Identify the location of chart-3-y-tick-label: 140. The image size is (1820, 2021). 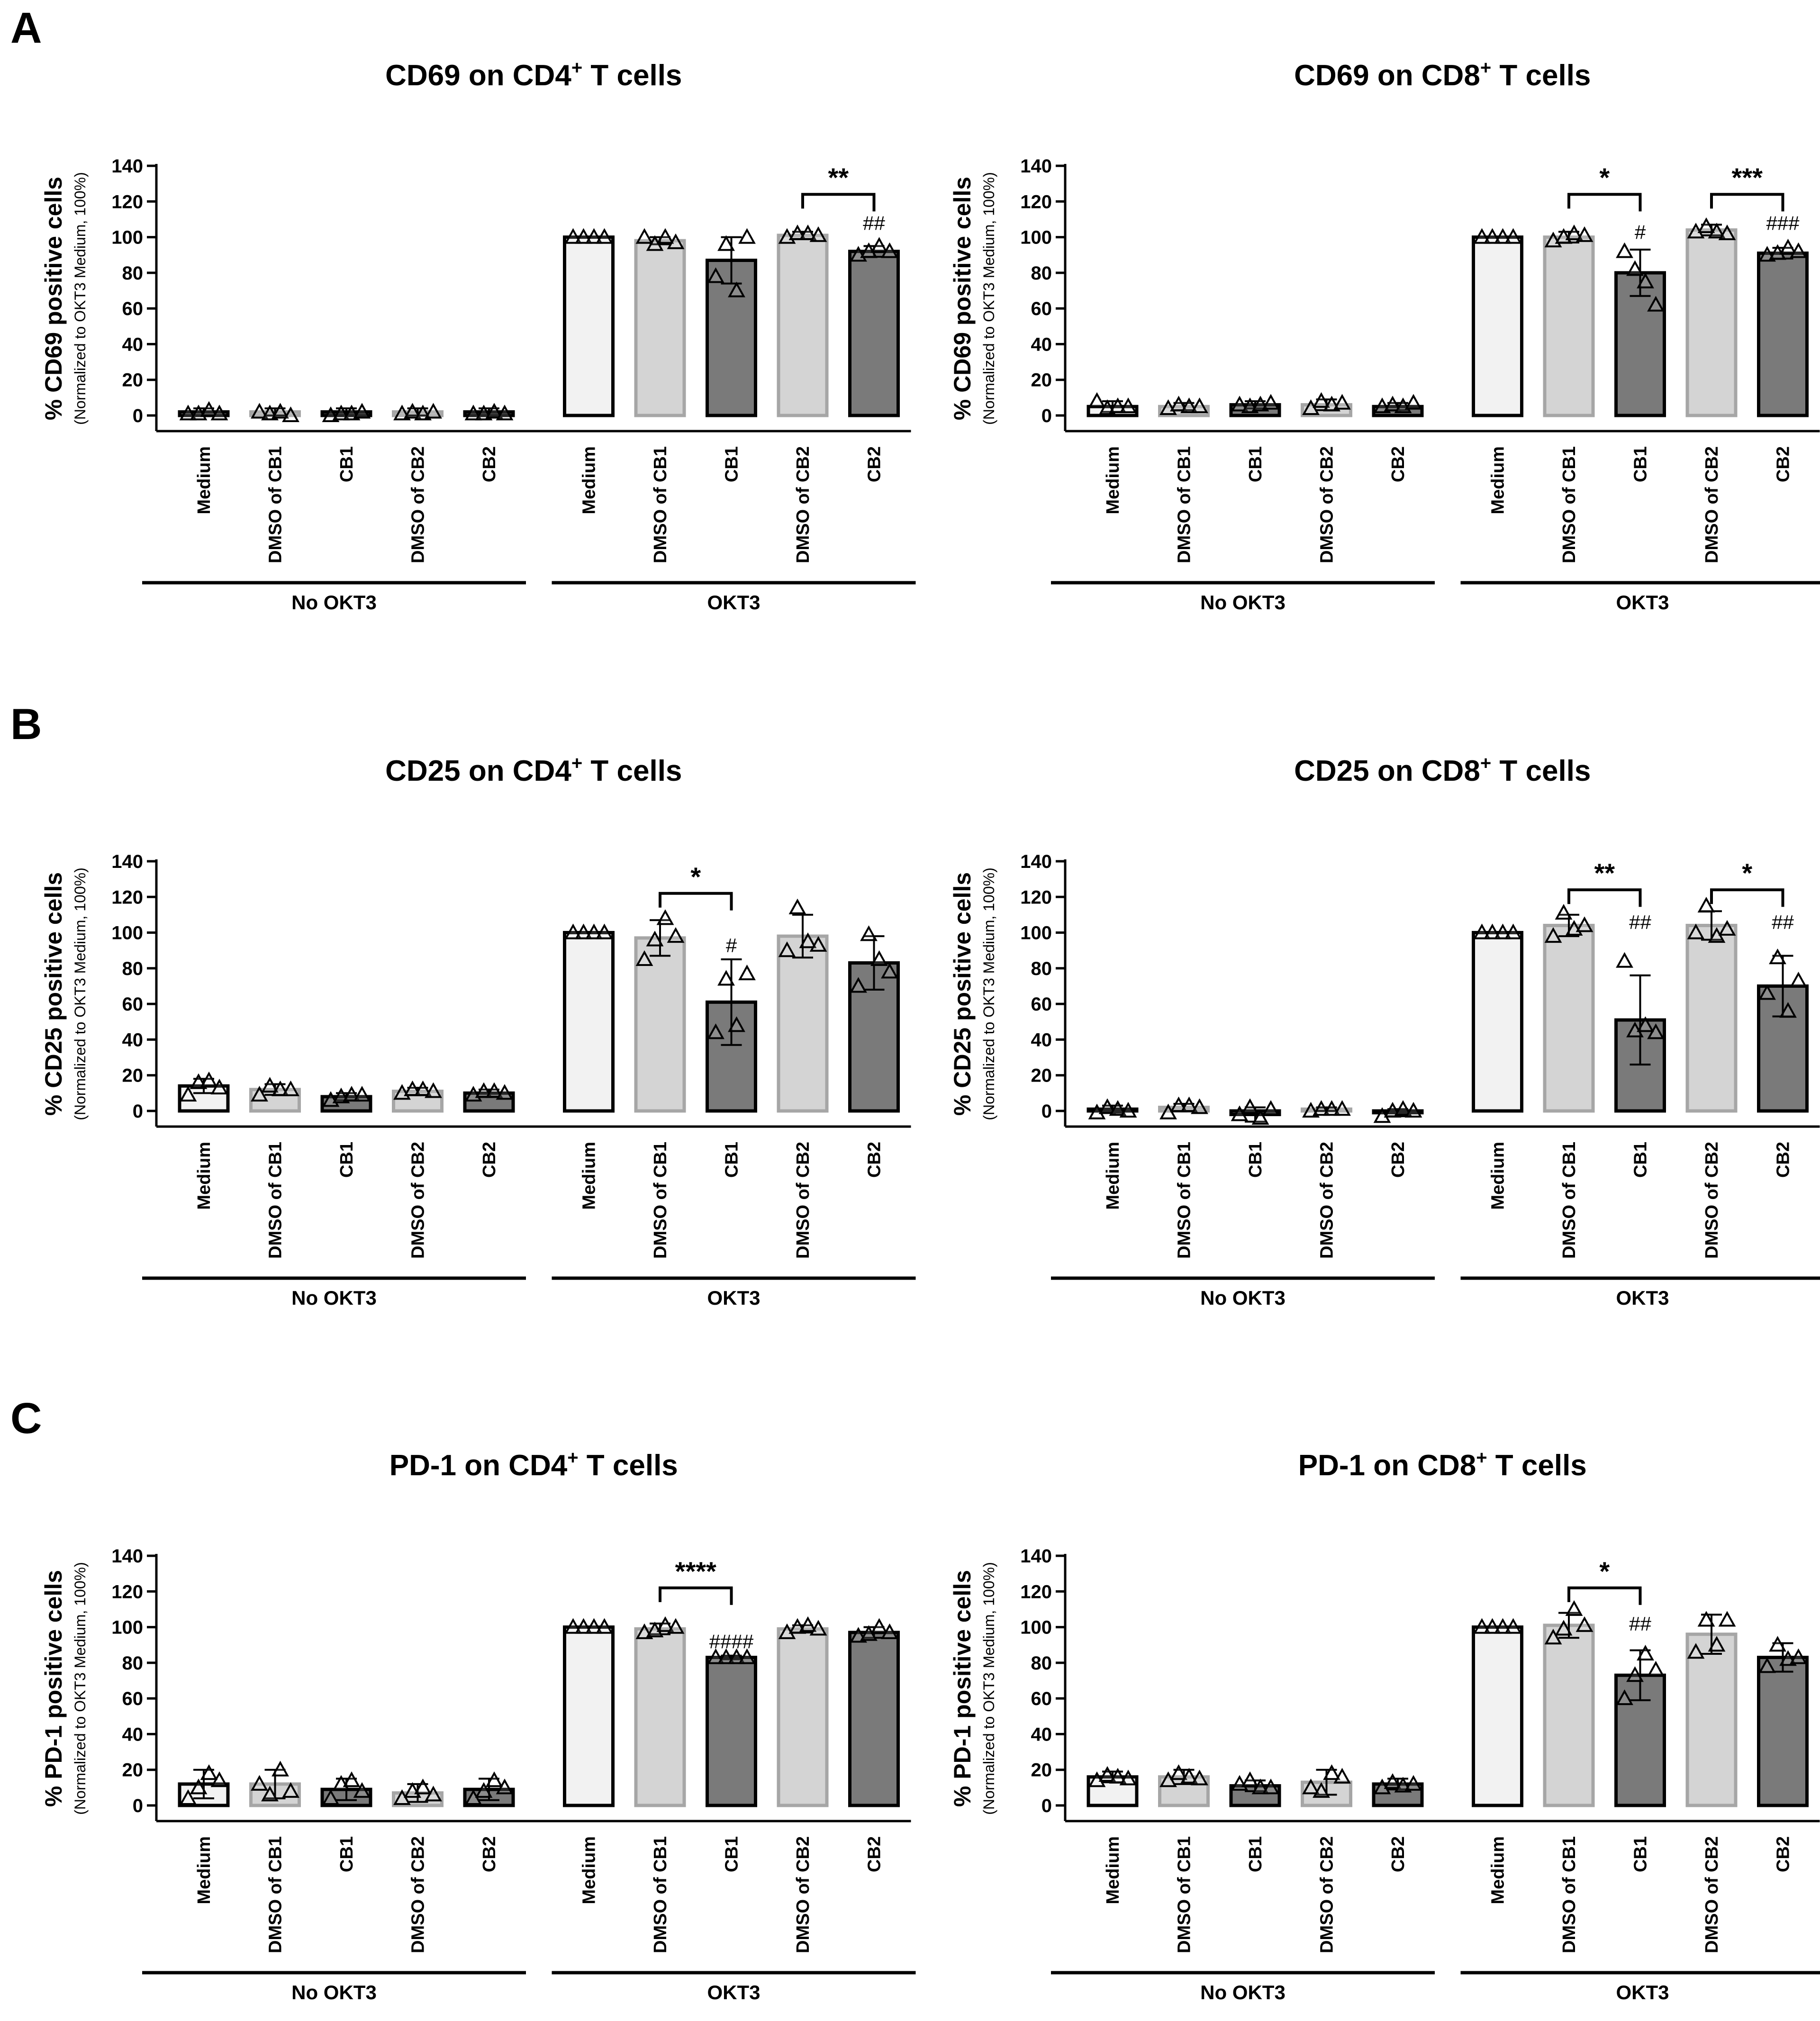
(127, 861).